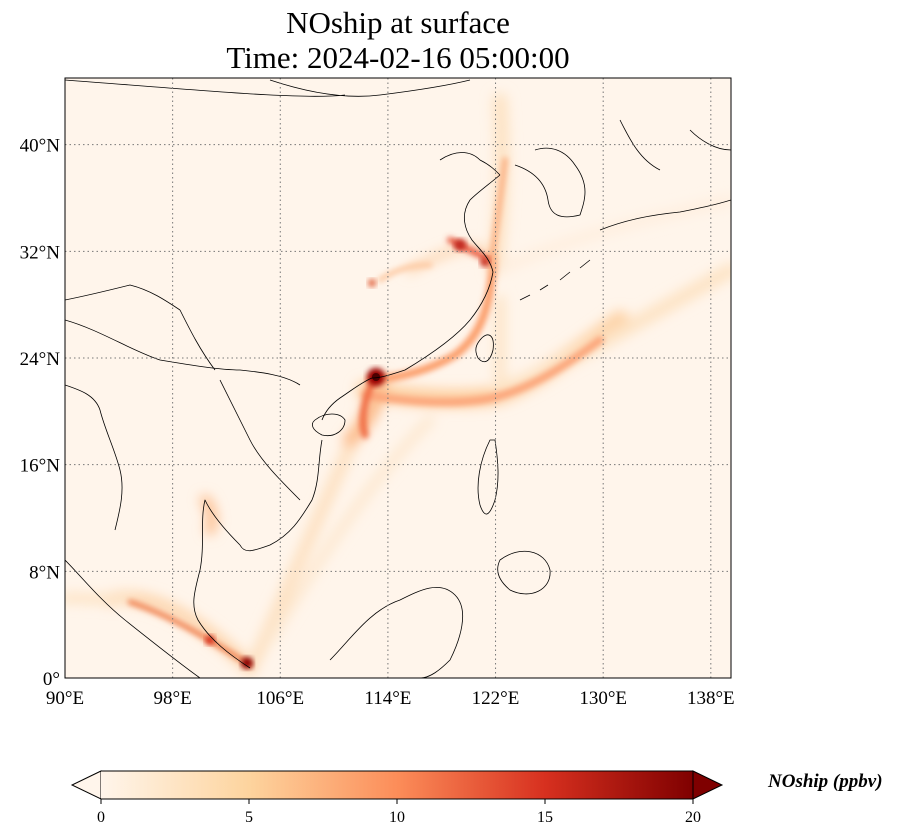 The image size is (904, 836). I want to click on mindanao-coastline, so click(524, 573).